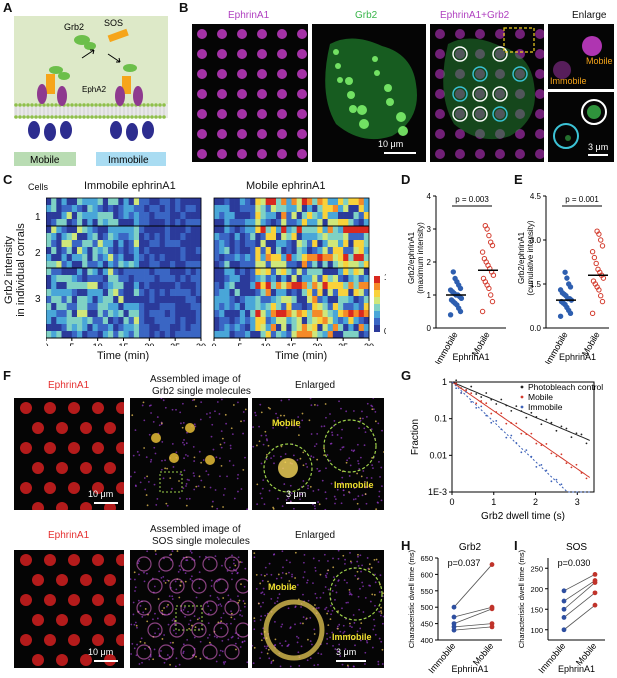  What do you see at coordinates (564, 591) in the screenshot?
I see `immobile-point` at bounding box center [564, 591].